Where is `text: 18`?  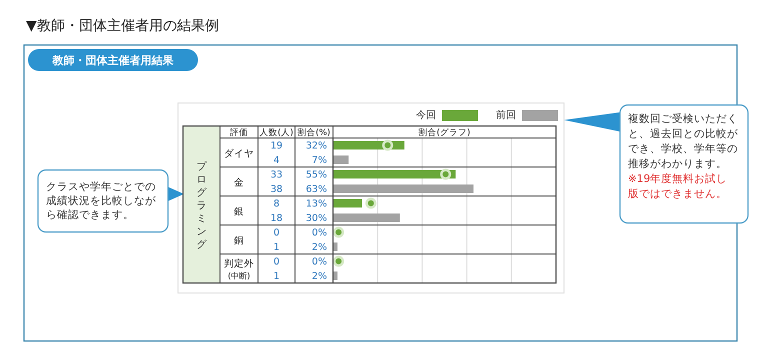
text: 18 is located at coordinates (276, 218).